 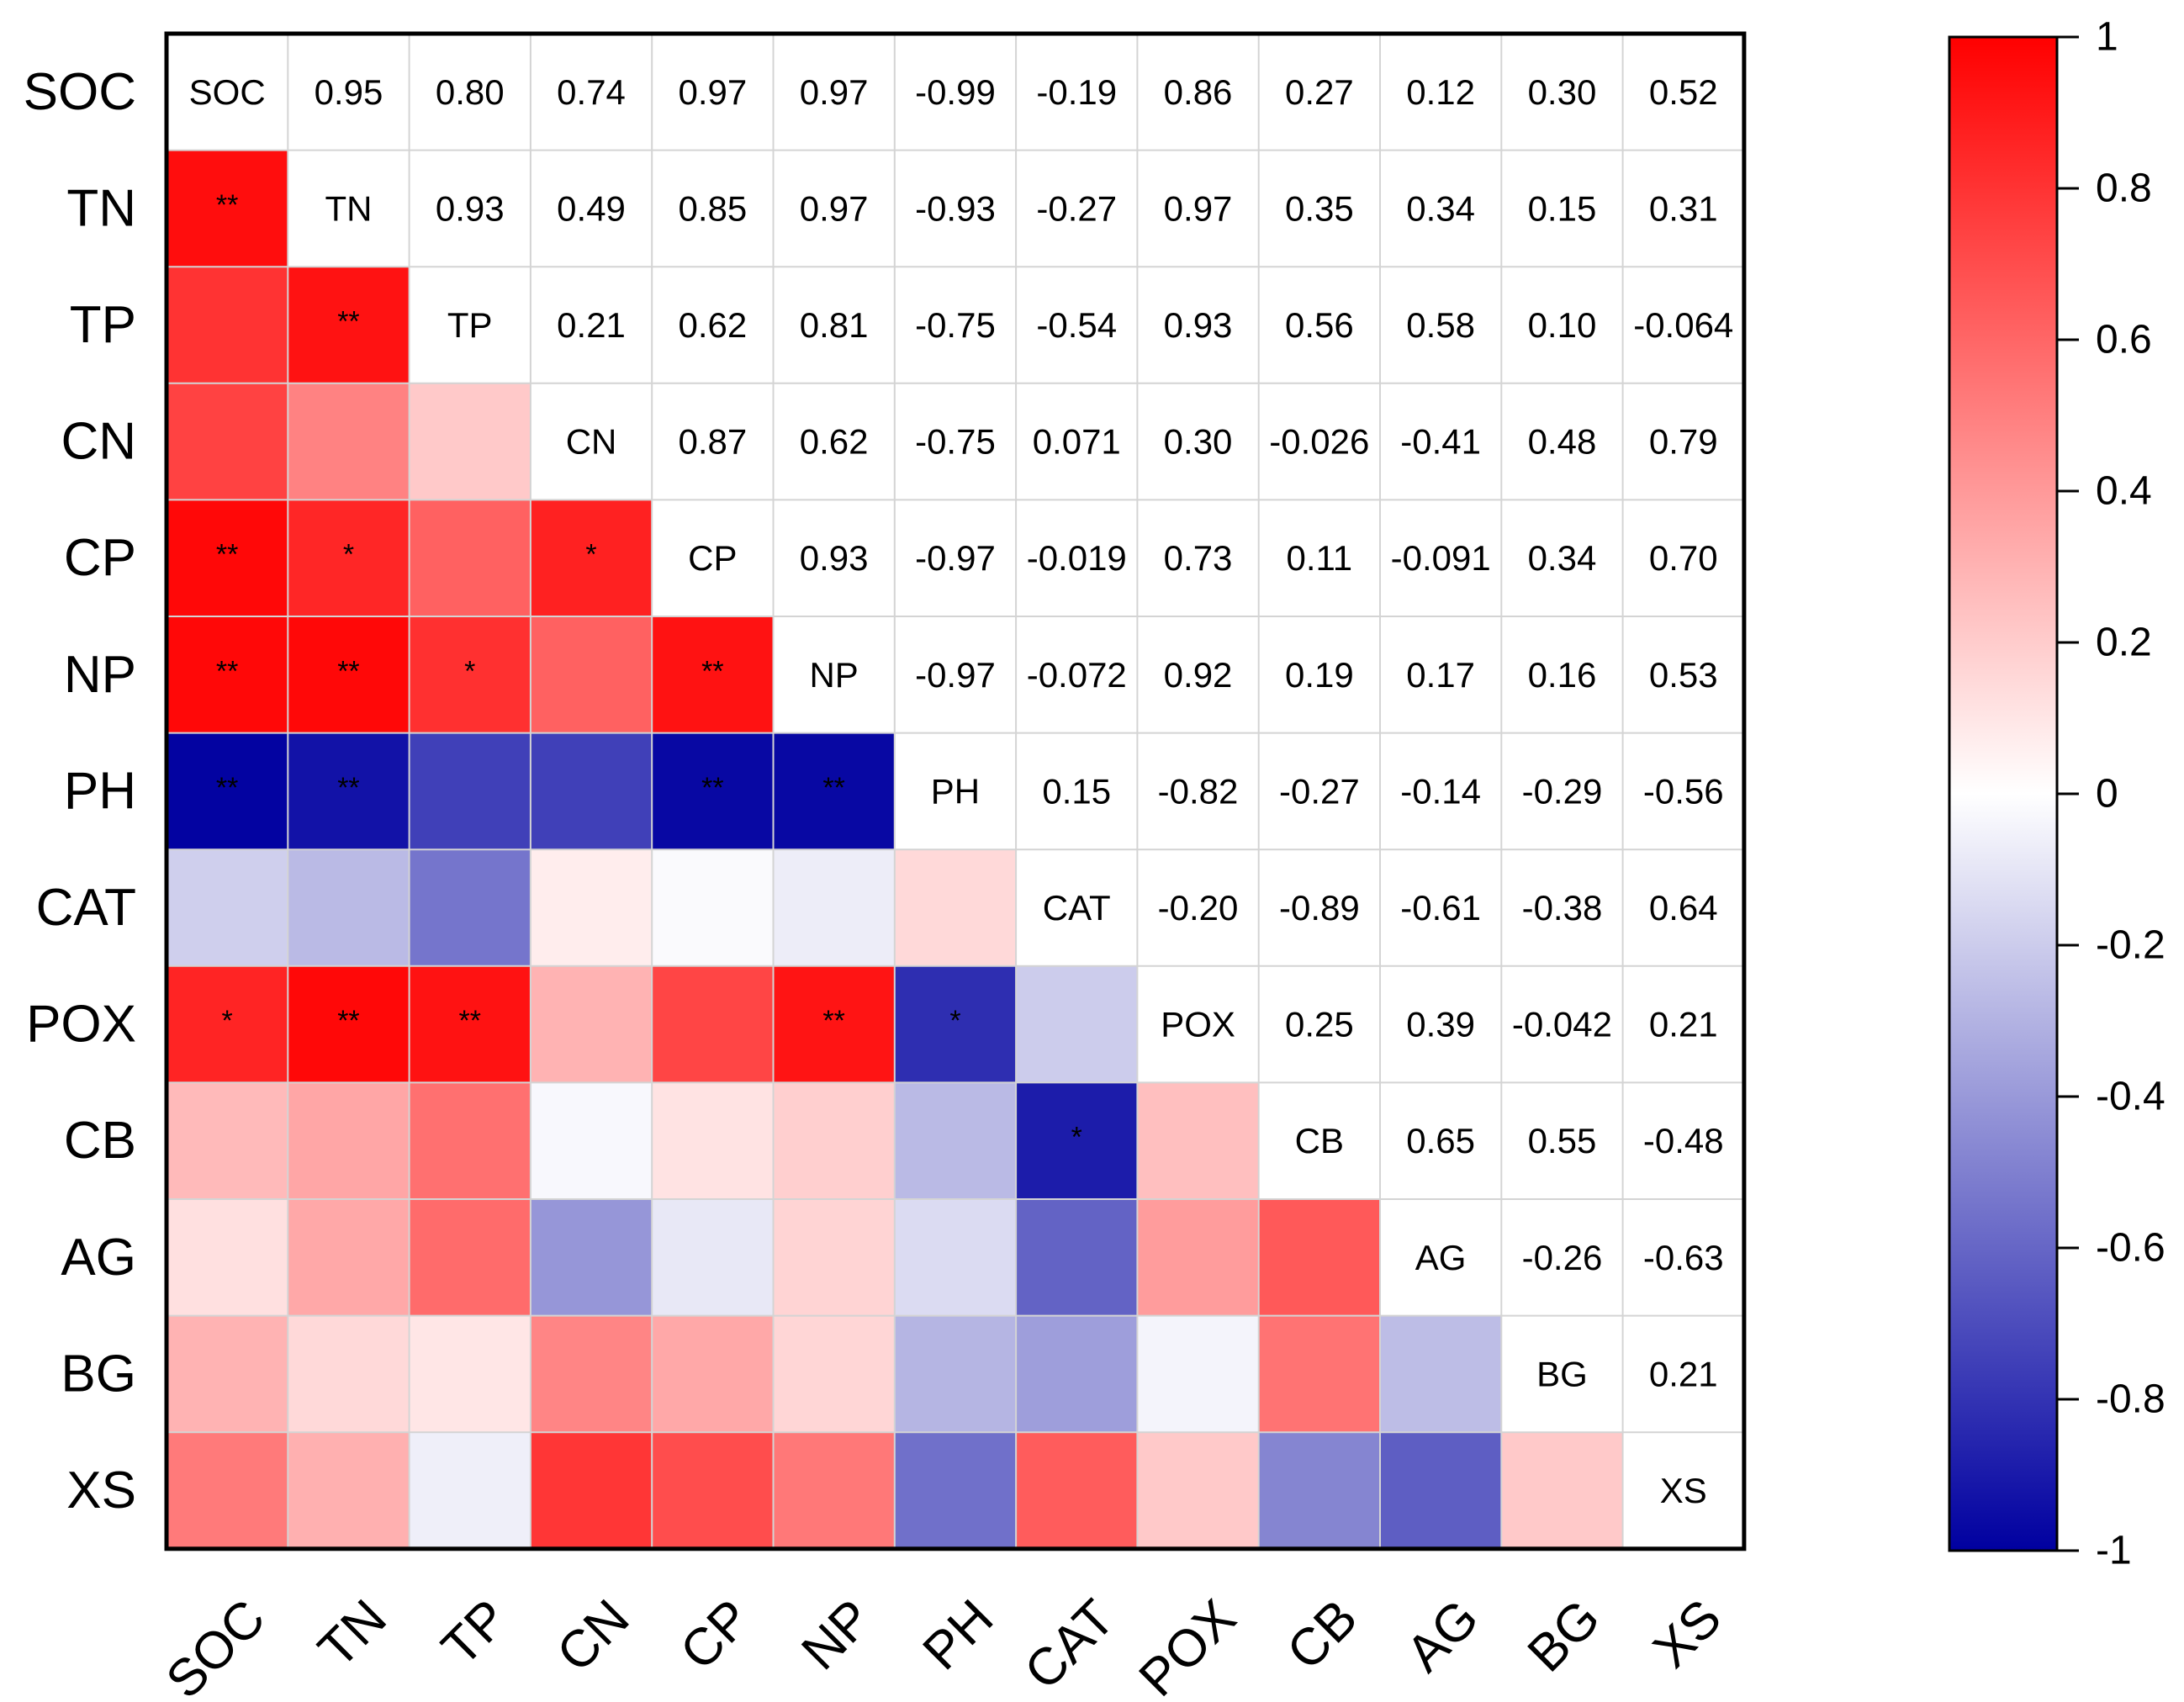 What do you see at coordinates (1564, 1635) in the screenshot?
I see `column-label-BG: BG` at bounding box center [1564, 1635].